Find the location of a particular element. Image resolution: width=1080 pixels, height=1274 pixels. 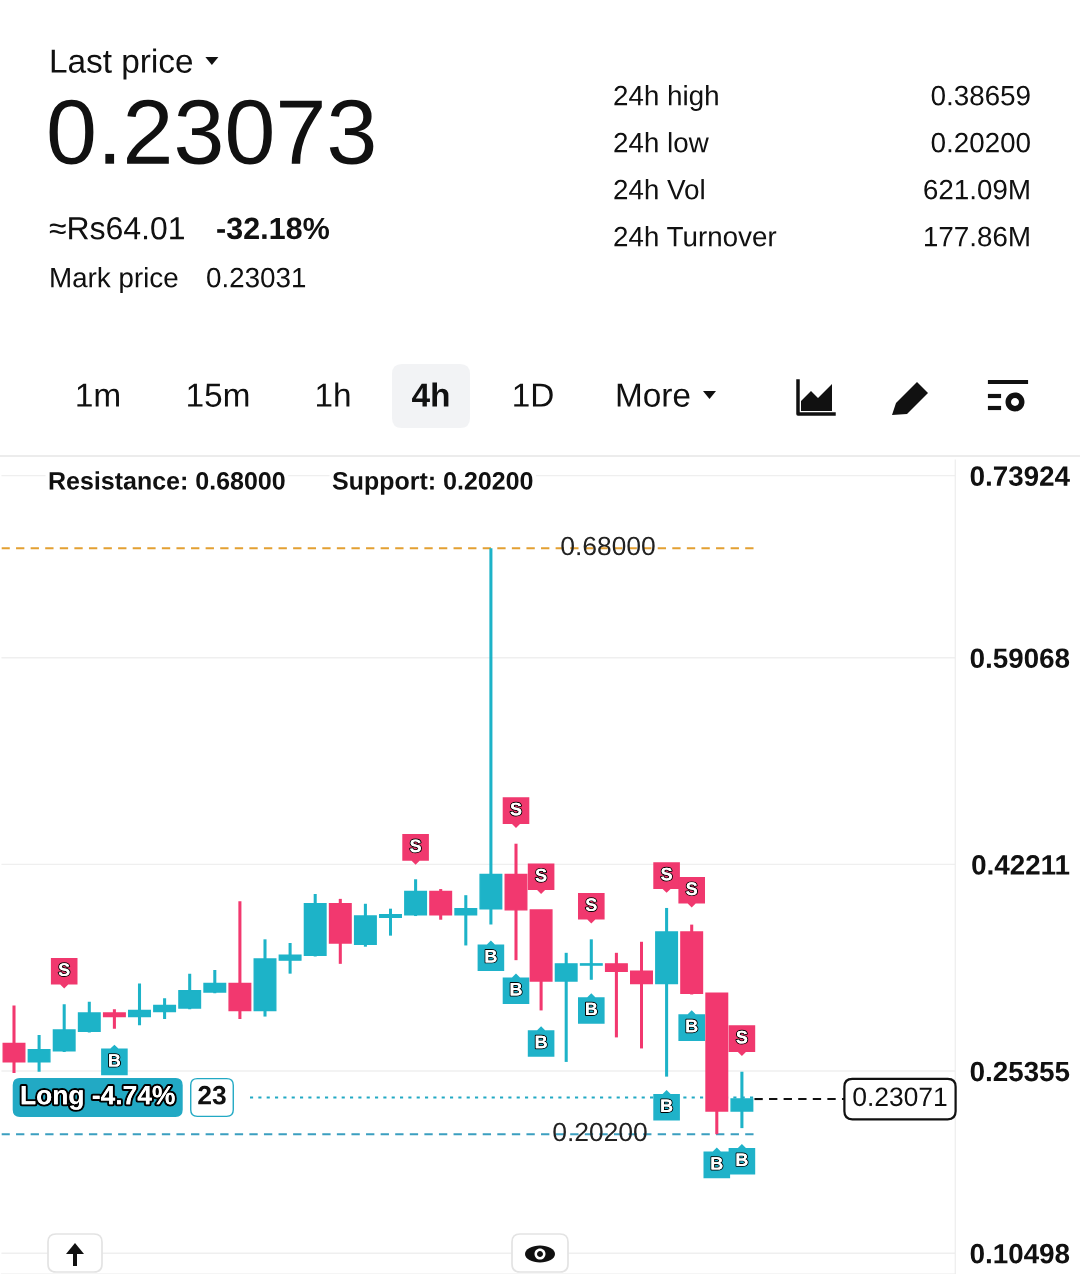

annotation: 23 is located at coordinates (212, 1095).